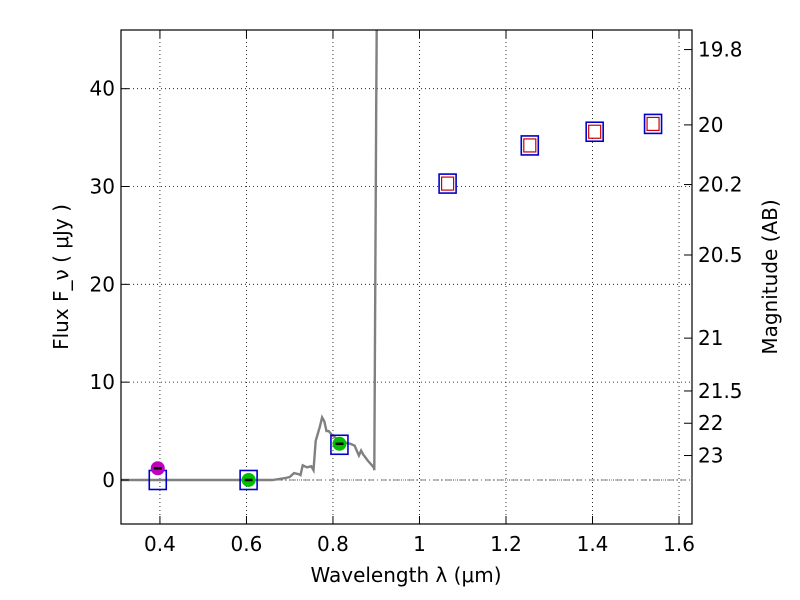  What do you see at coordinates (102, 187) in the screenshot?
I see `y-tick-label: 30` at bounding box center [102, 187].